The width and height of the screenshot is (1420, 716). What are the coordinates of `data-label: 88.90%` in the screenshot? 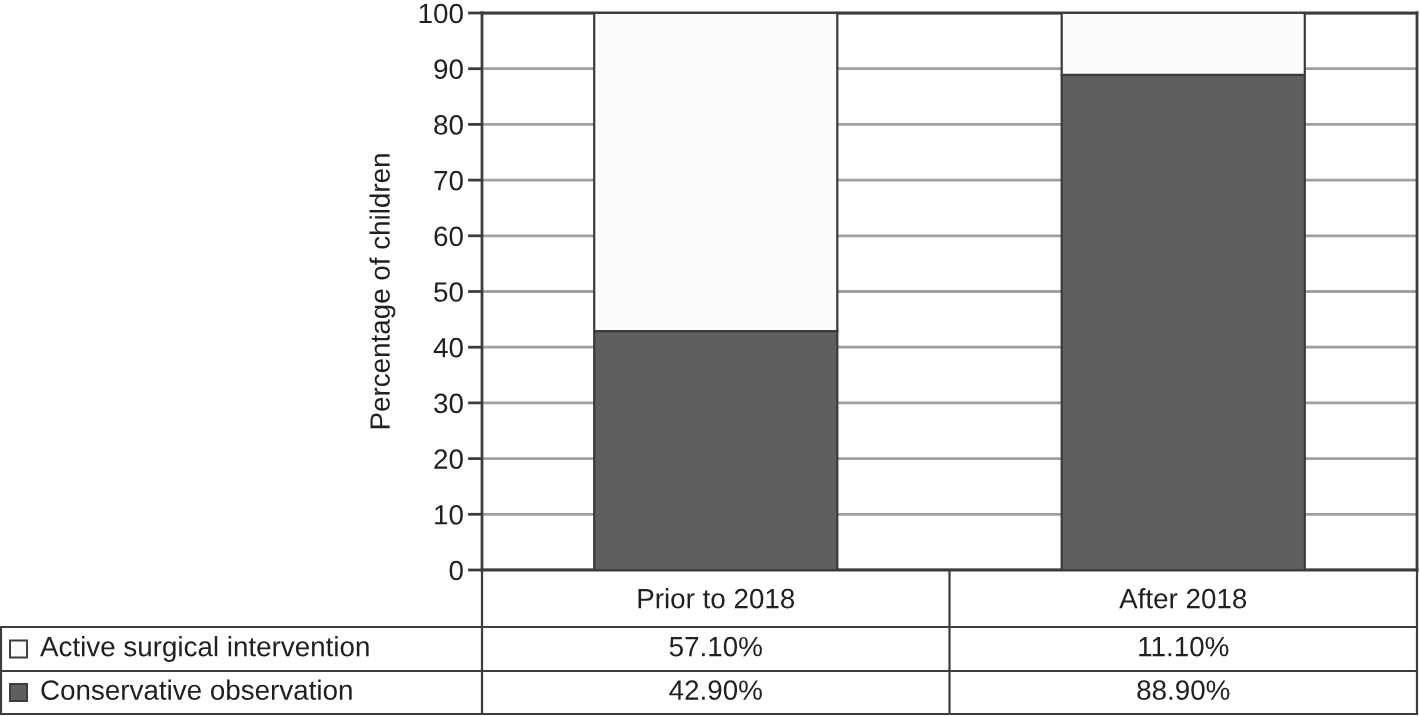 It's located at (1183, 690).